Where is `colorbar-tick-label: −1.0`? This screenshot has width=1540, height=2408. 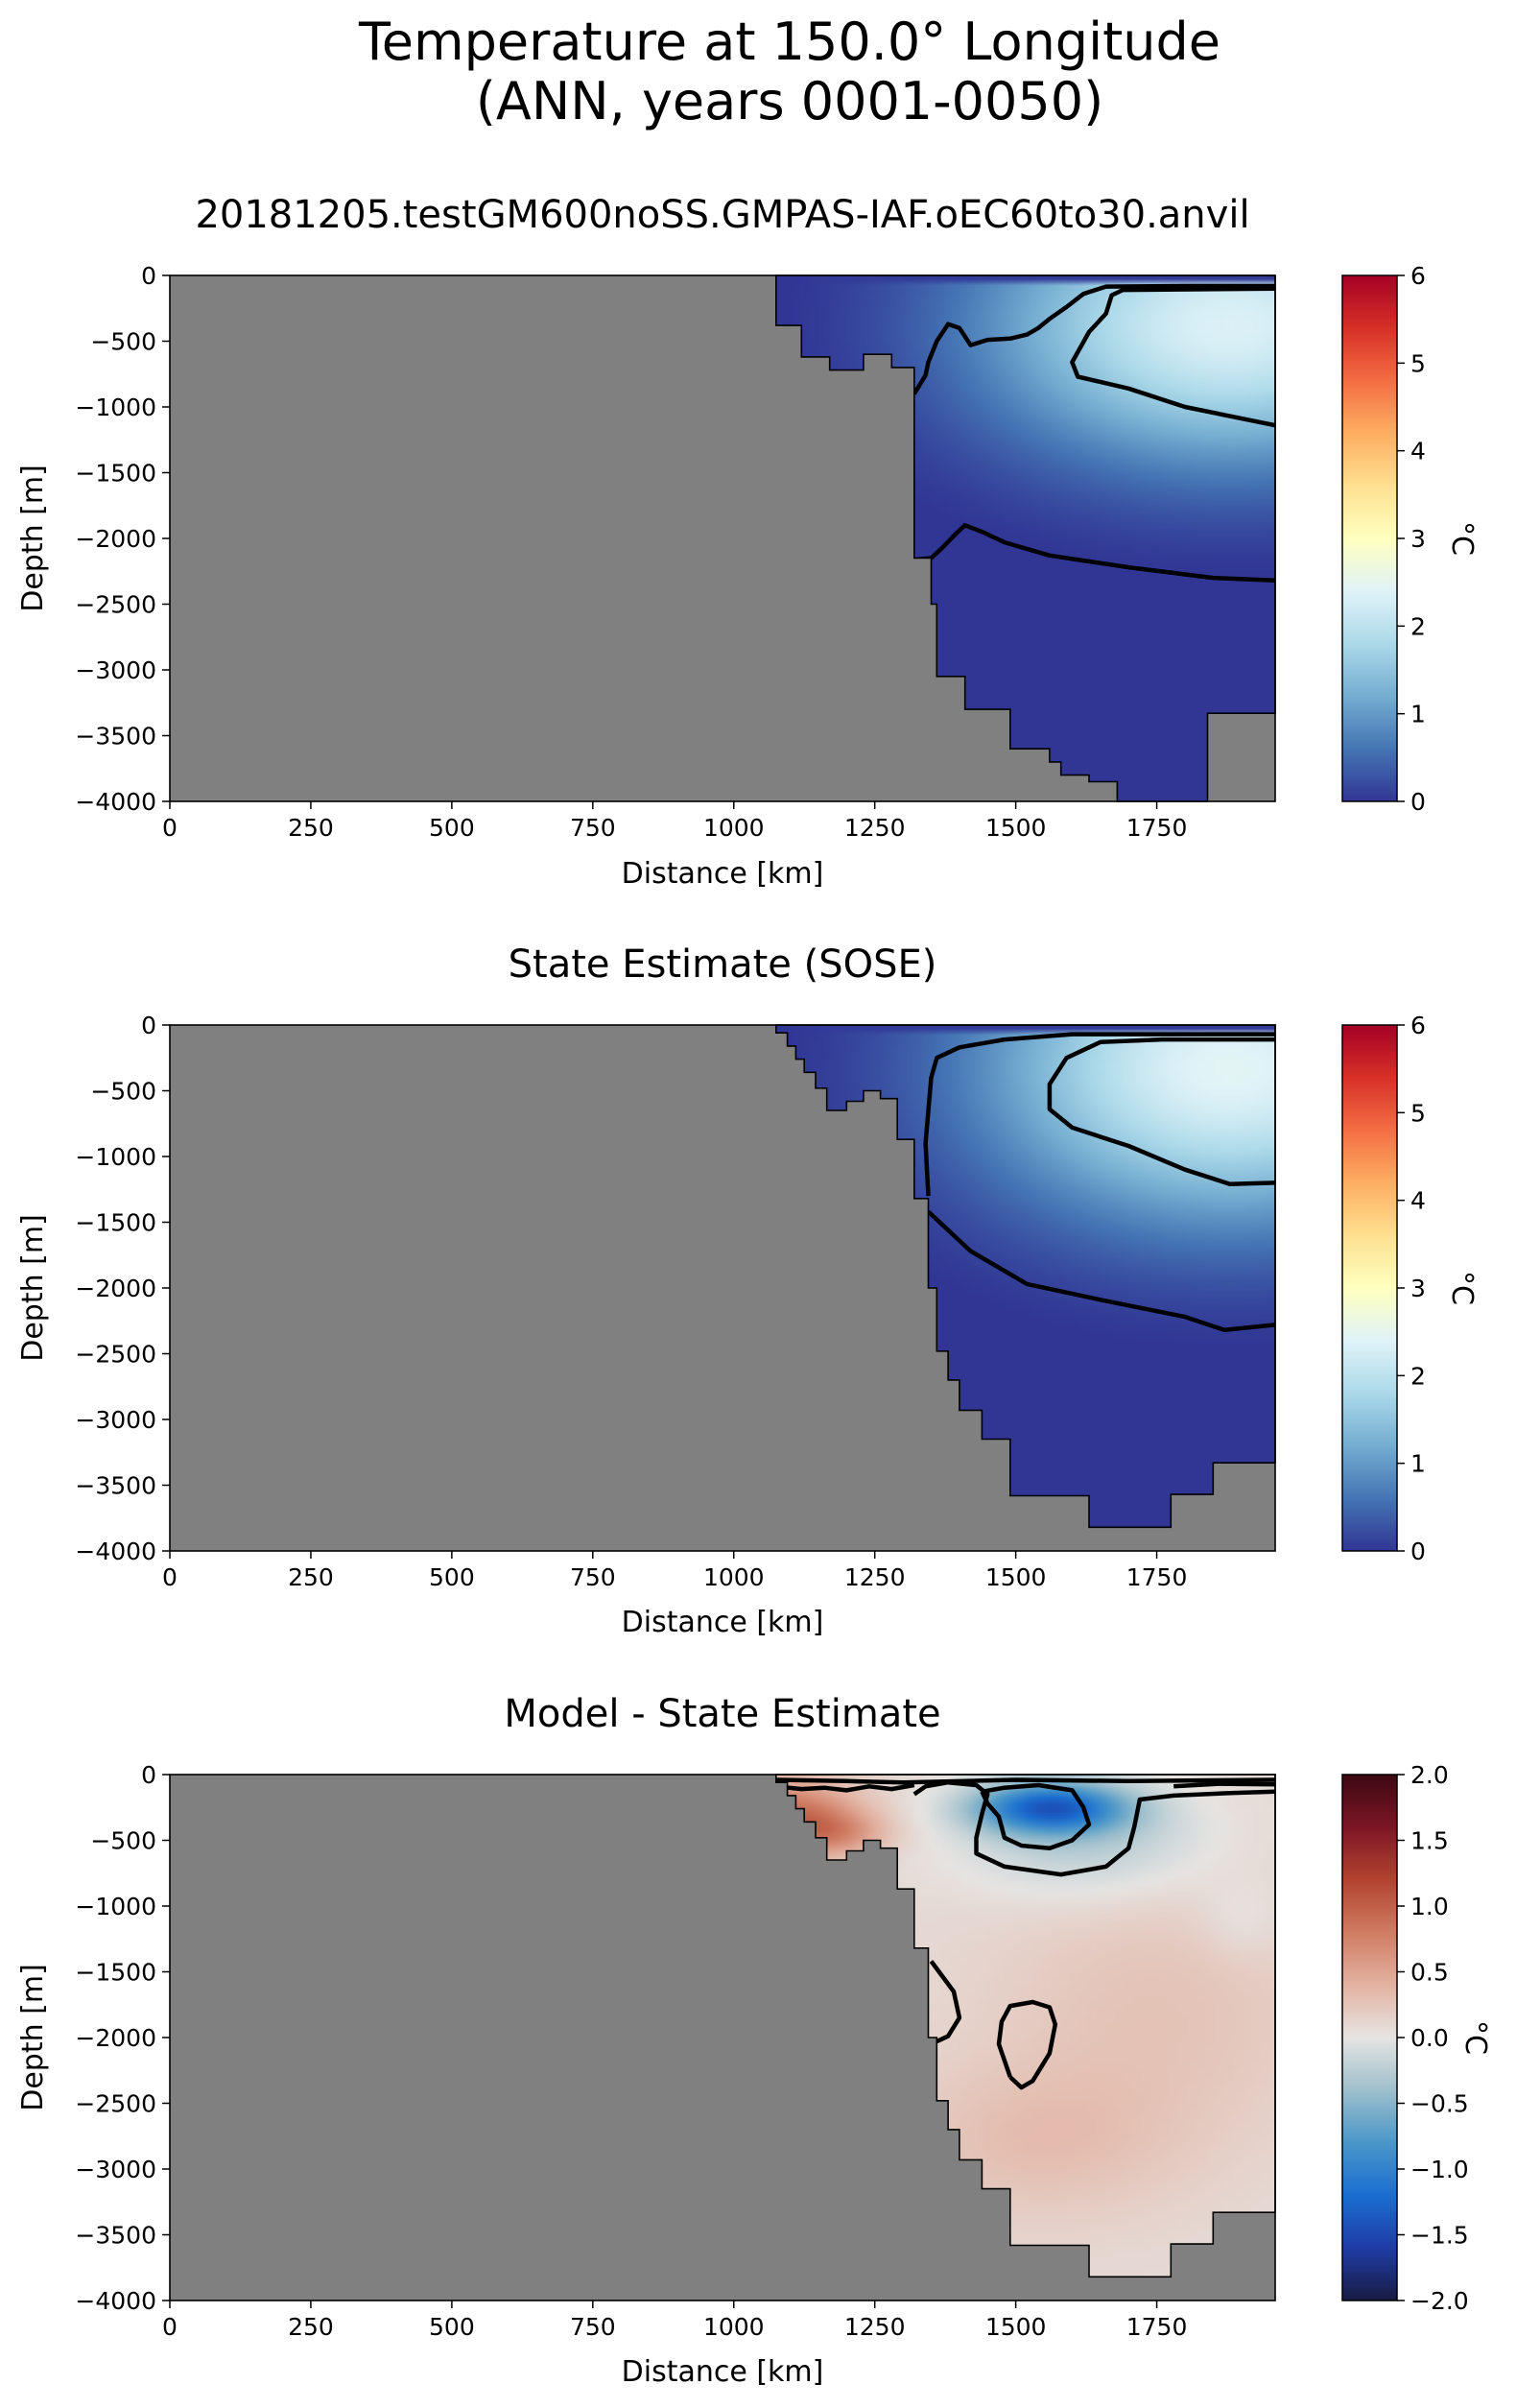
colorbar-tick-label: −1.0 is located at coordinates (1439, 2169).